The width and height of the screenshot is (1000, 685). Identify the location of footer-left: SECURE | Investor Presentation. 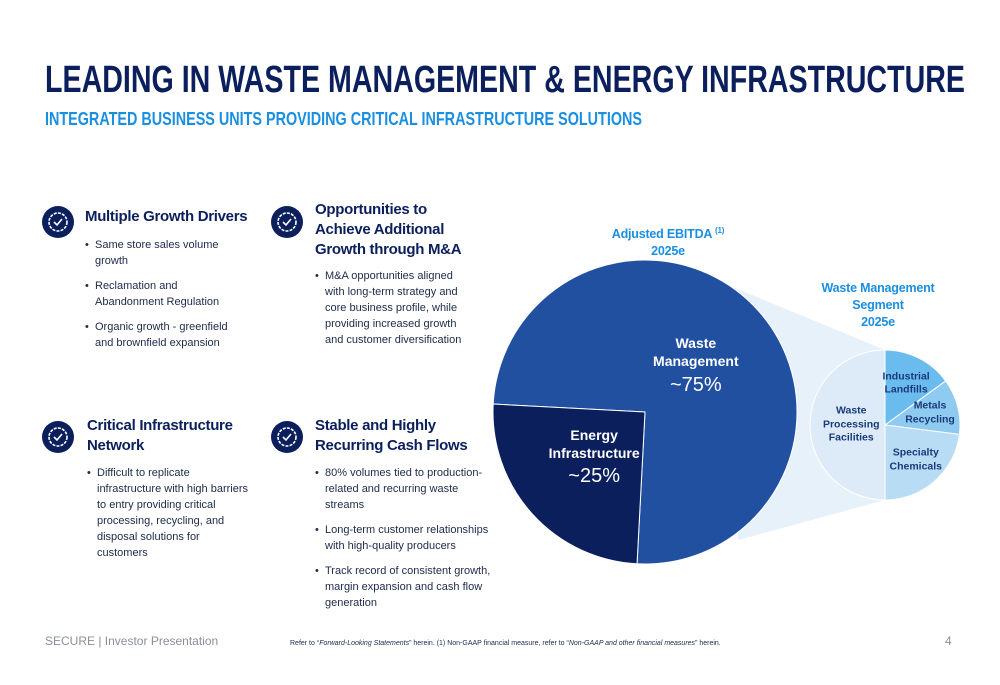
(132, 641).